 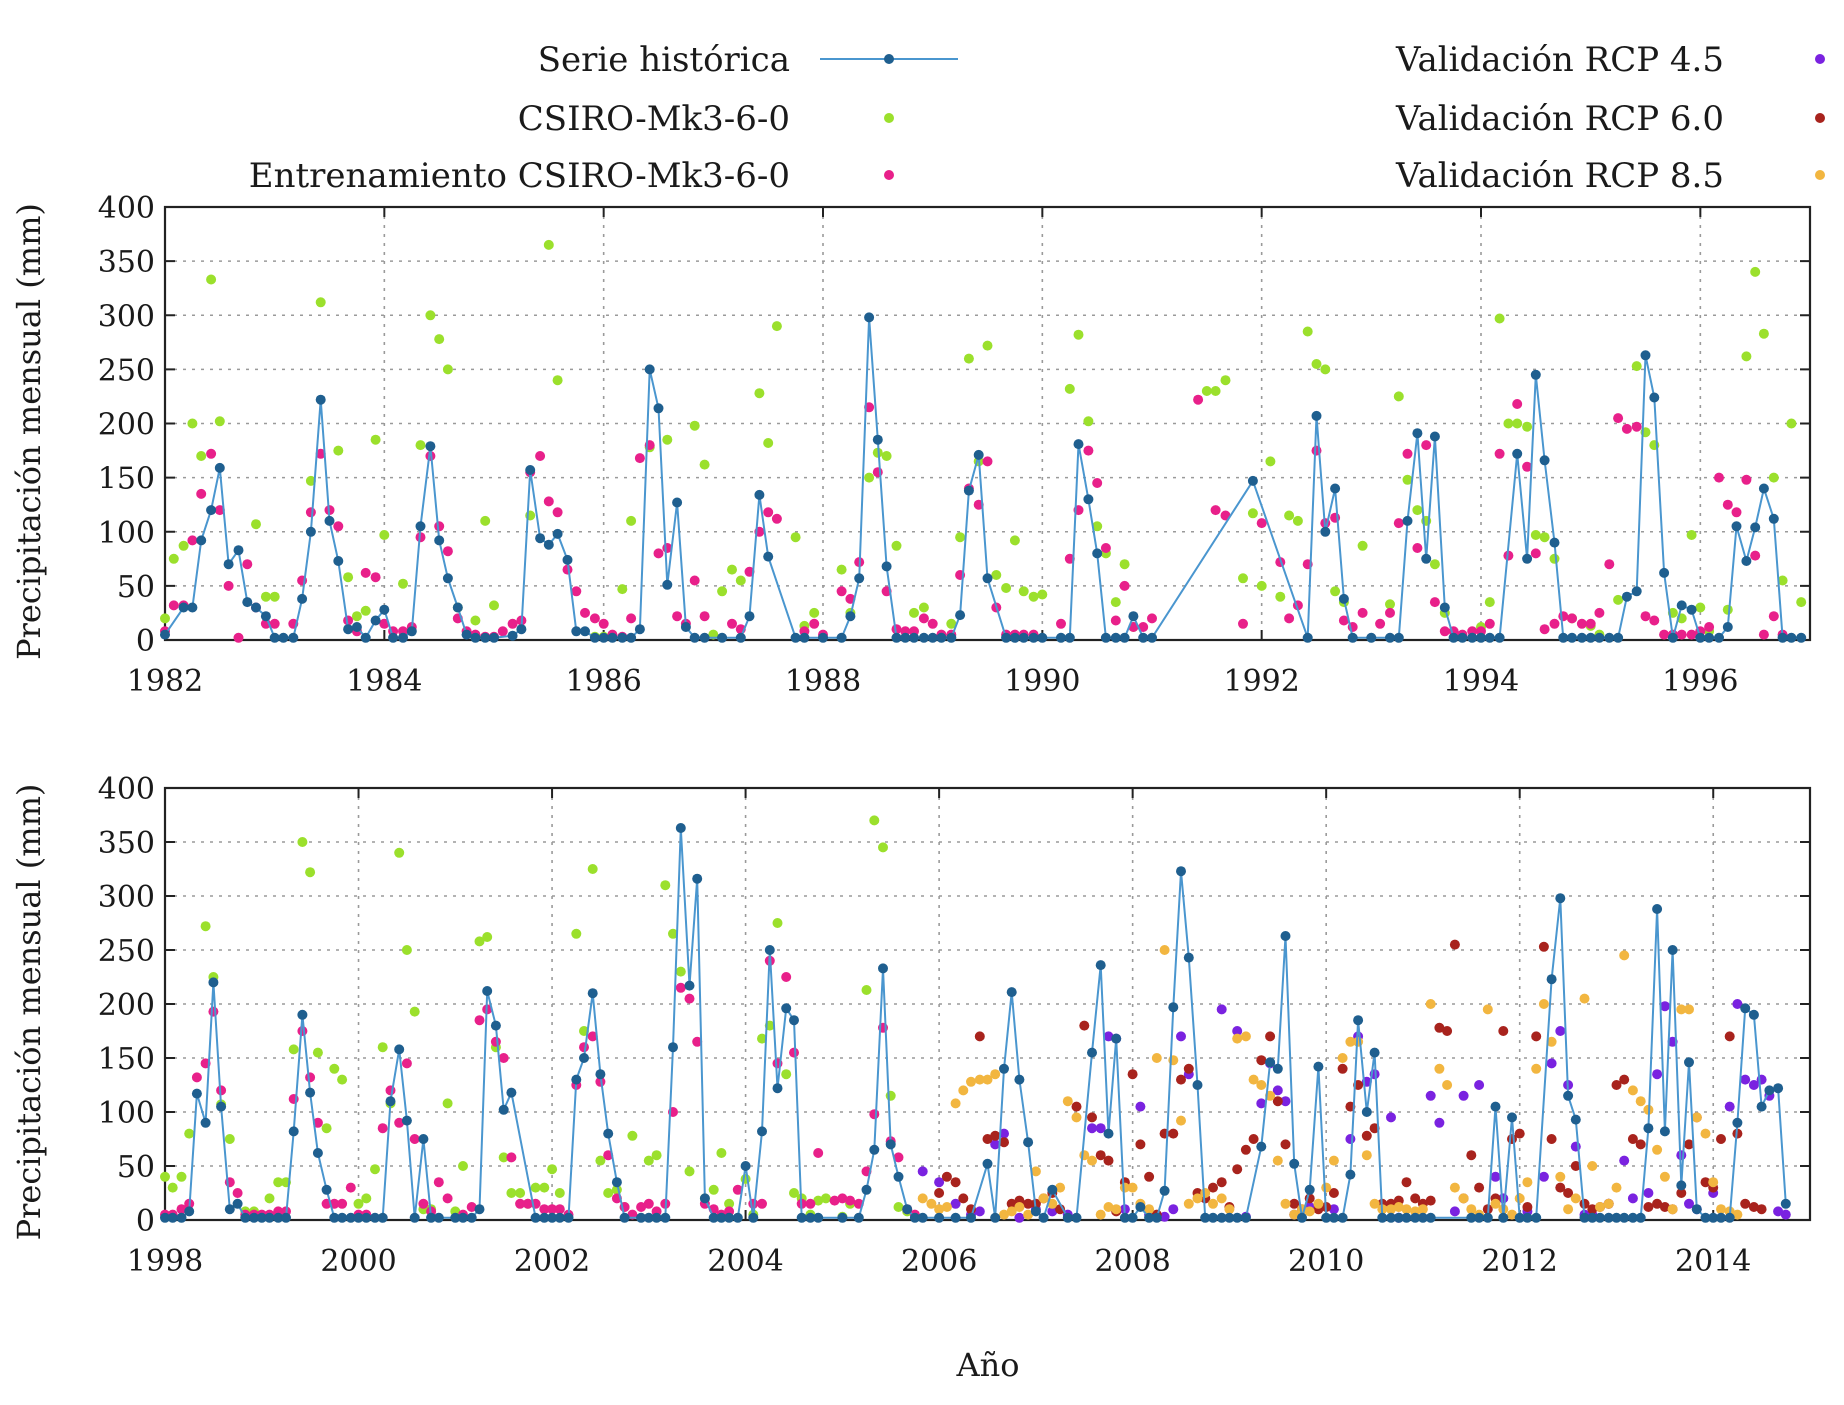 I want to click on y-tick-label: 150, so click(x=126, y=479).